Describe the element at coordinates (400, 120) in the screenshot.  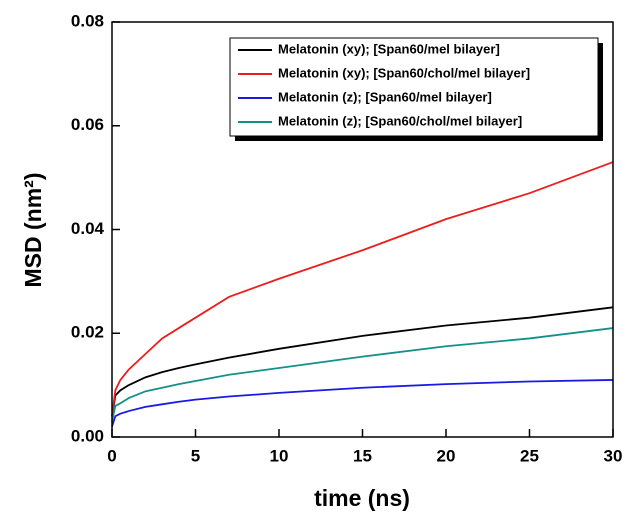
I see `legend-label: Melatonin (z); [Span60/chol/mel bilayer]` at that location.